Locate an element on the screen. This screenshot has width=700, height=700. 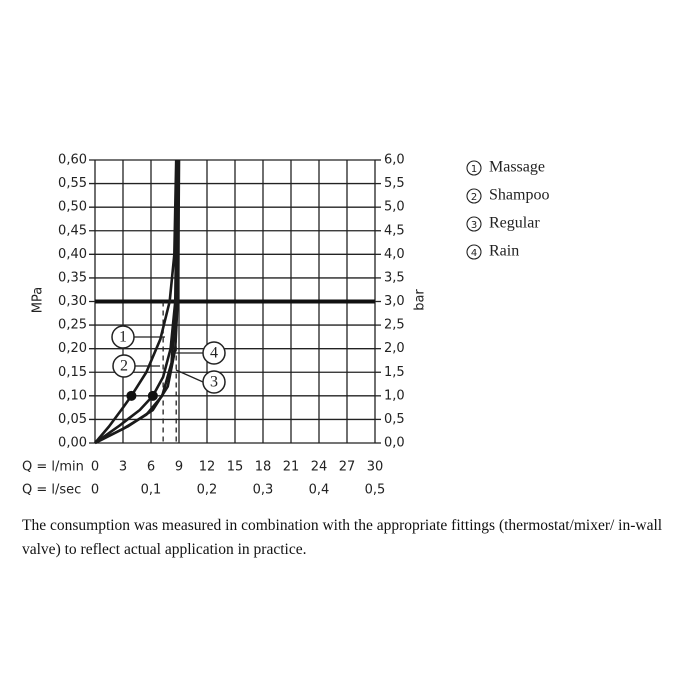
x-tick-label: 12 is located at coordinates (207, 467).